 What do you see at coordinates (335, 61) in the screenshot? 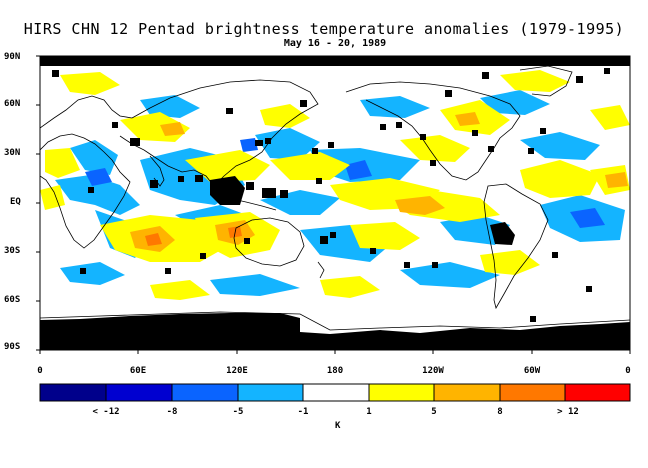
I see `missing-data-north` at bounding box center [335, 61].